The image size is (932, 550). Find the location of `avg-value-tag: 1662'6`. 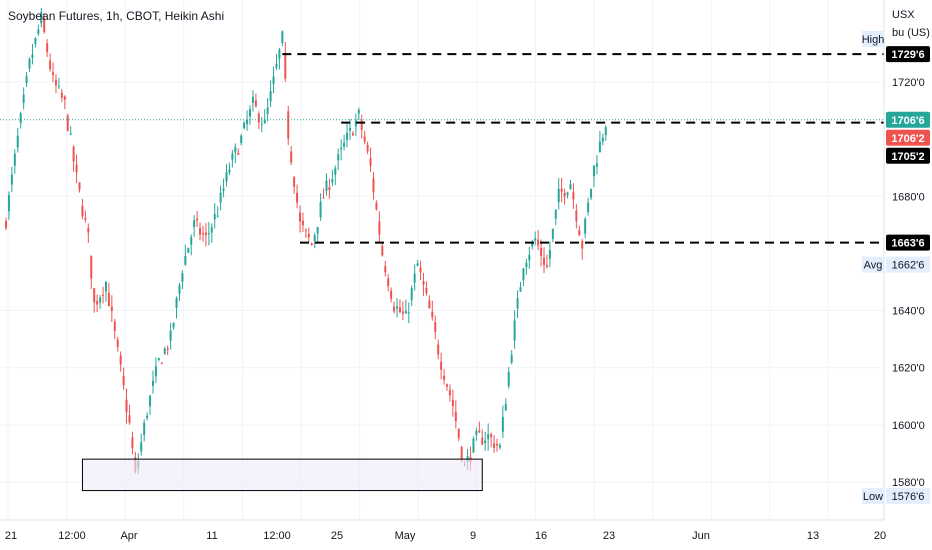

avg-value-tag: 1662'6 is located at coordinates (908, 266).